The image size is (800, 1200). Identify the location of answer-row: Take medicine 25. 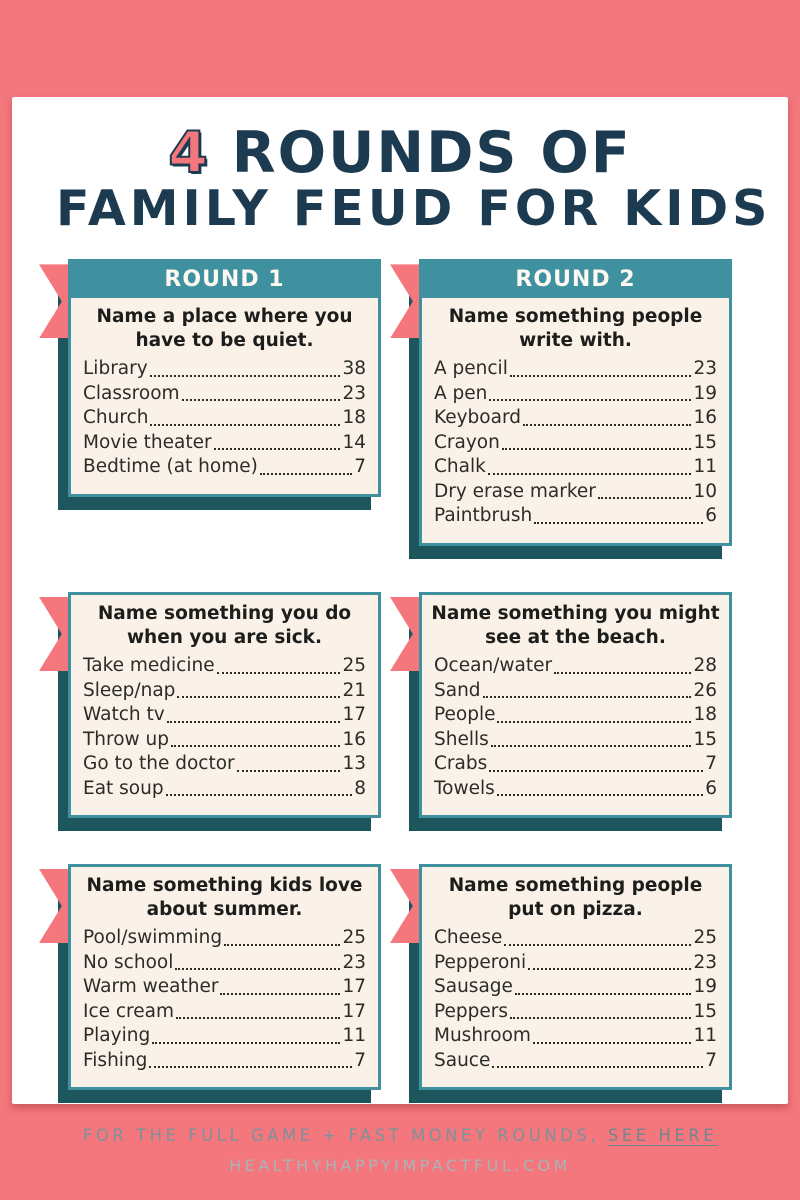
(224, 666).